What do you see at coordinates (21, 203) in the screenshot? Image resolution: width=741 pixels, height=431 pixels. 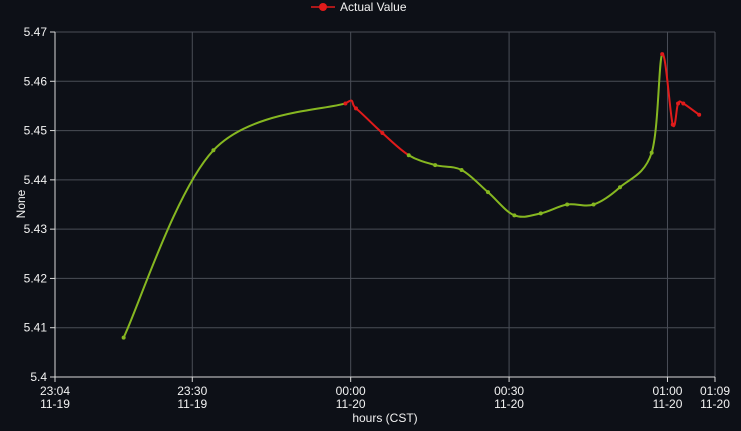 I see `y-axis-title: None` at bounding box center [21, 203].